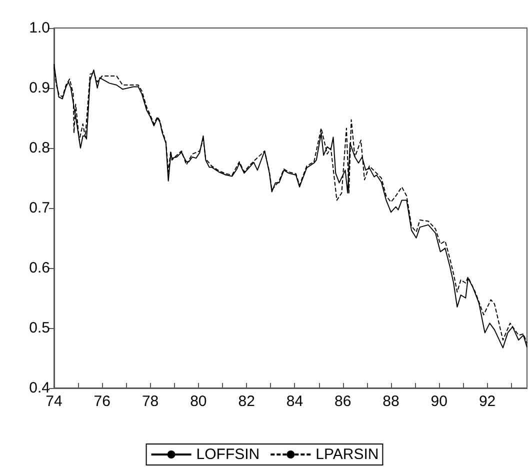  I want to click on x-tick-label: 80, so click(198, 401).